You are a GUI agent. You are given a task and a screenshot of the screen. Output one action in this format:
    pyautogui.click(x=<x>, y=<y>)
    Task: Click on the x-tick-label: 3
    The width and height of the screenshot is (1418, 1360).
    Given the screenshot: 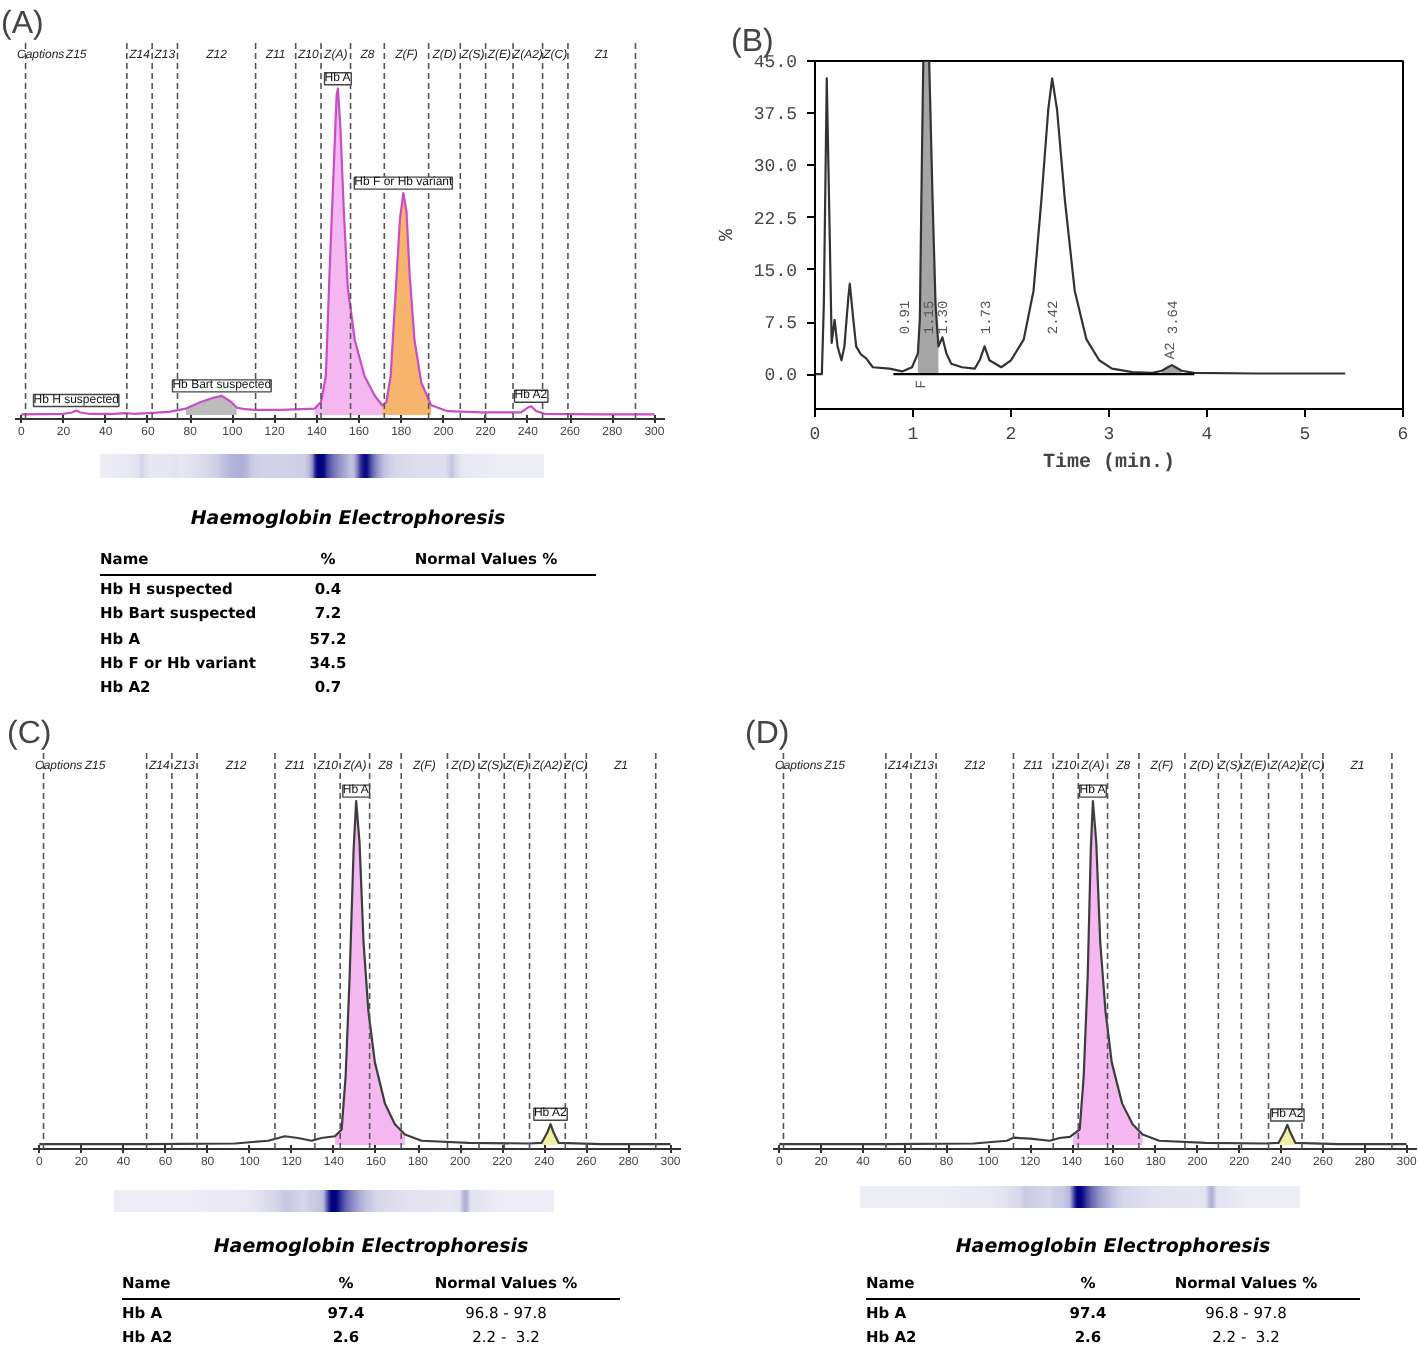 What is the action you would take?
    pyautogui.click(x=1109, y=435)
    